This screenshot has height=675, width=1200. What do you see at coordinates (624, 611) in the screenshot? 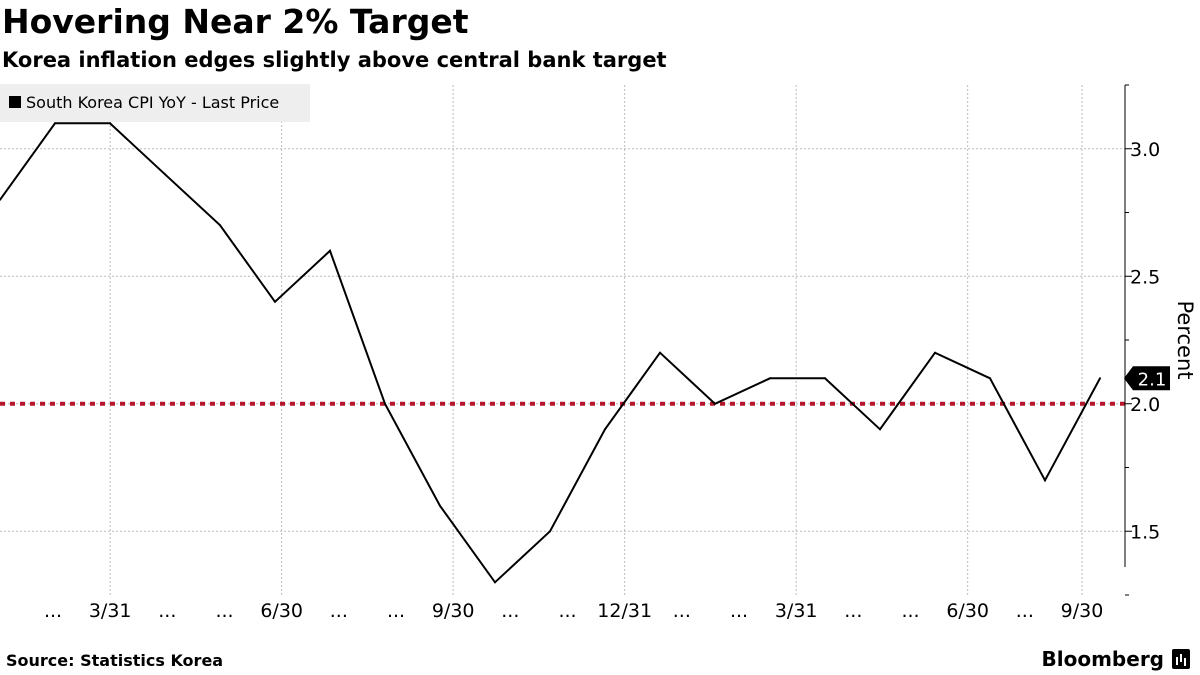
I see `x-tick-label: 12/31` at bounding box center [624, 611].